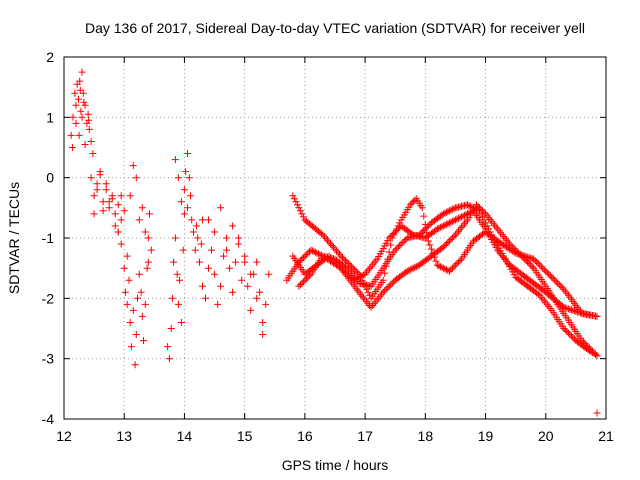  What do you see at coordinates (606, 436) in the screenshot?
I see `x-tick-label: 21` at bounding box center [606, 436].